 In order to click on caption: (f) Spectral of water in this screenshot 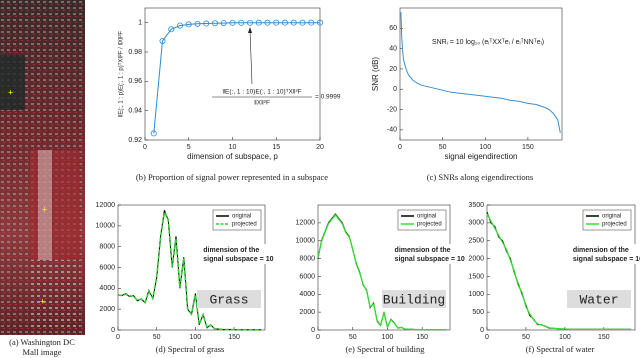, I will do `click(560, 349)`.